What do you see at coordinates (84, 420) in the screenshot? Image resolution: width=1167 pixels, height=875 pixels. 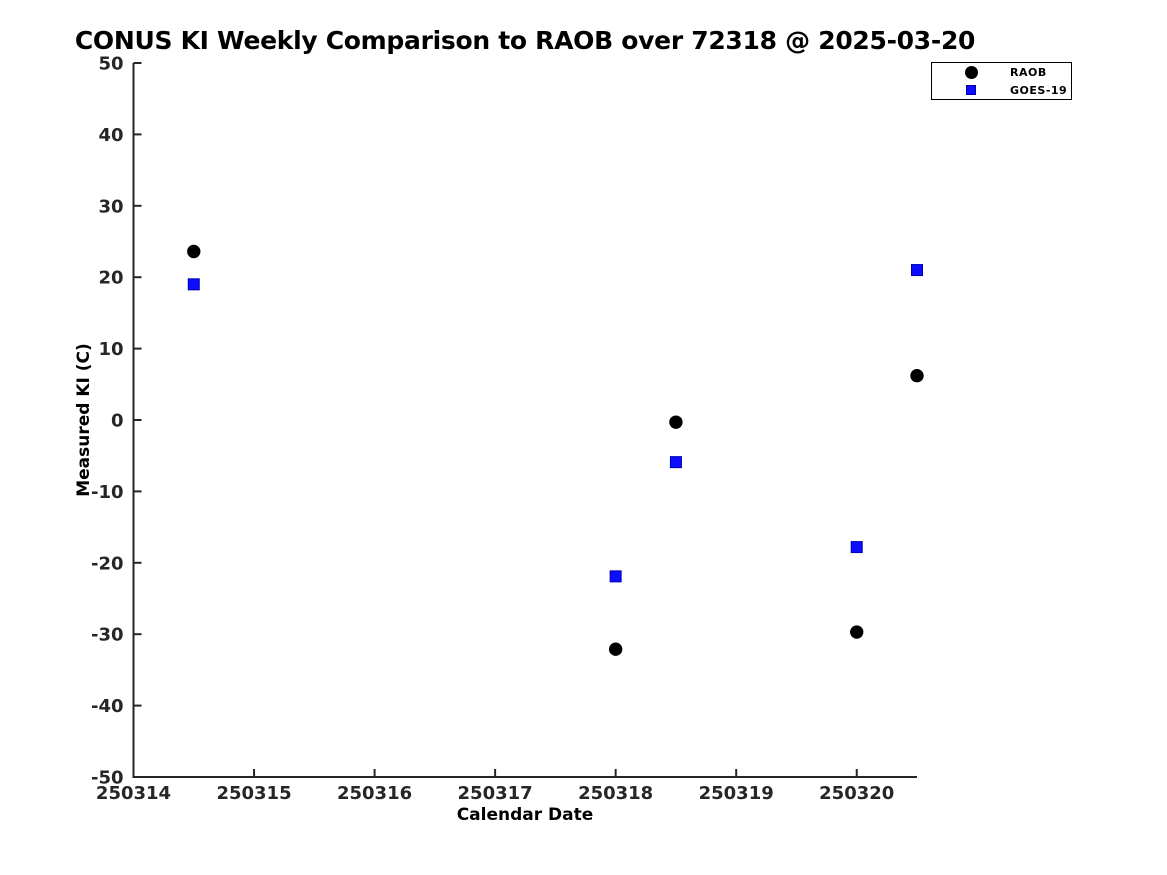 I see `y-axis-label: Measured KI (C)` at bounding box center [84, 420].